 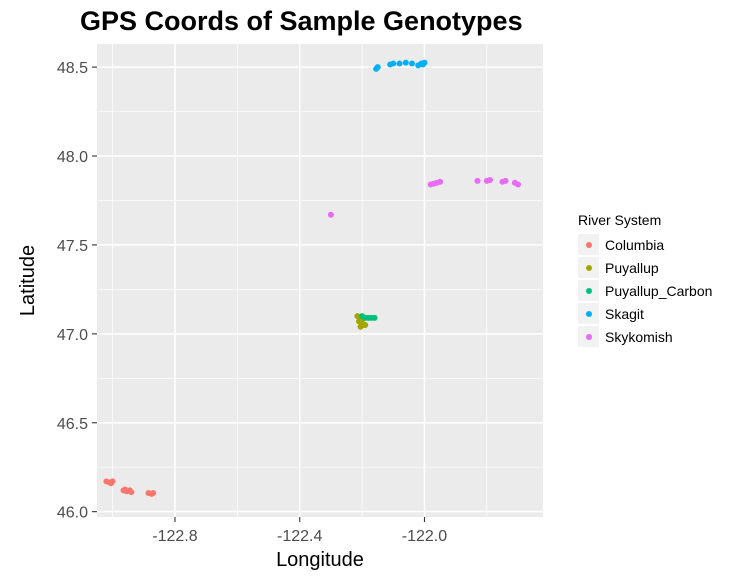 I want to click on legend-label: Puyallup_Carbon, so click(x=659, y=290).